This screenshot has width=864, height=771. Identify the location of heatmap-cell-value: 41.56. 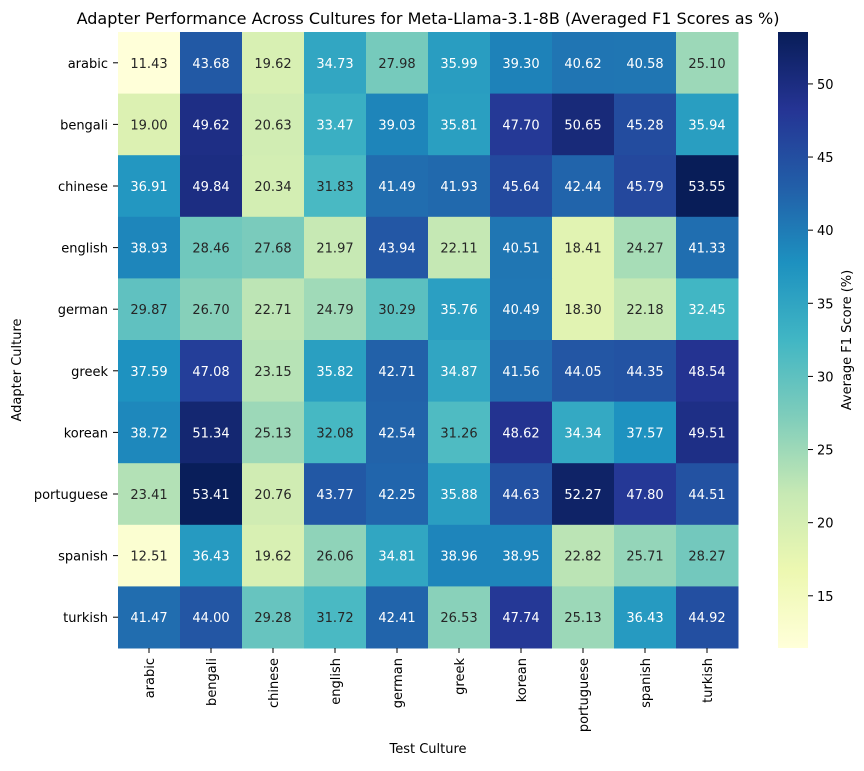
(520, 372).